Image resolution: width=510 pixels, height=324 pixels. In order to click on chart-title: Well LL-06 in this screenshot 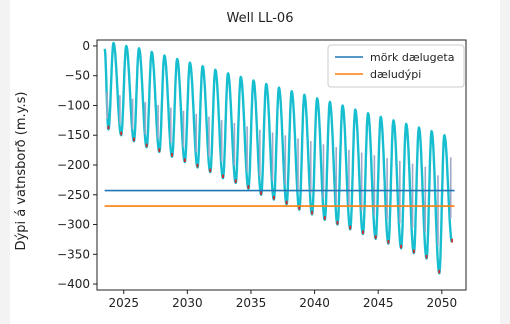, I will do `click(260, 18)`.